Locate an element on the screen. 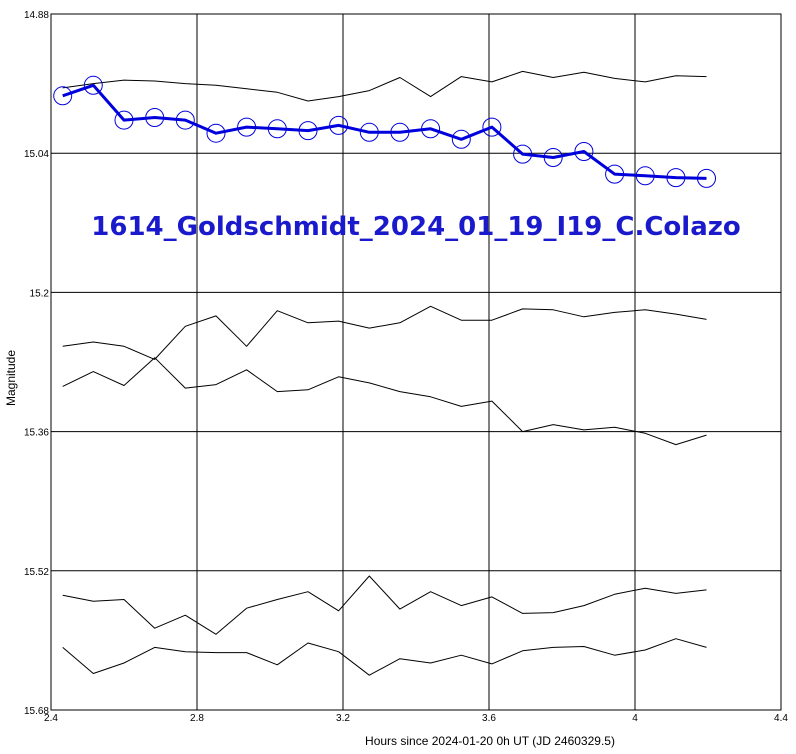 The height and width of the screenshot is (754, 796). x-tick-label: 2.8 is located at coordinates (197, 718).